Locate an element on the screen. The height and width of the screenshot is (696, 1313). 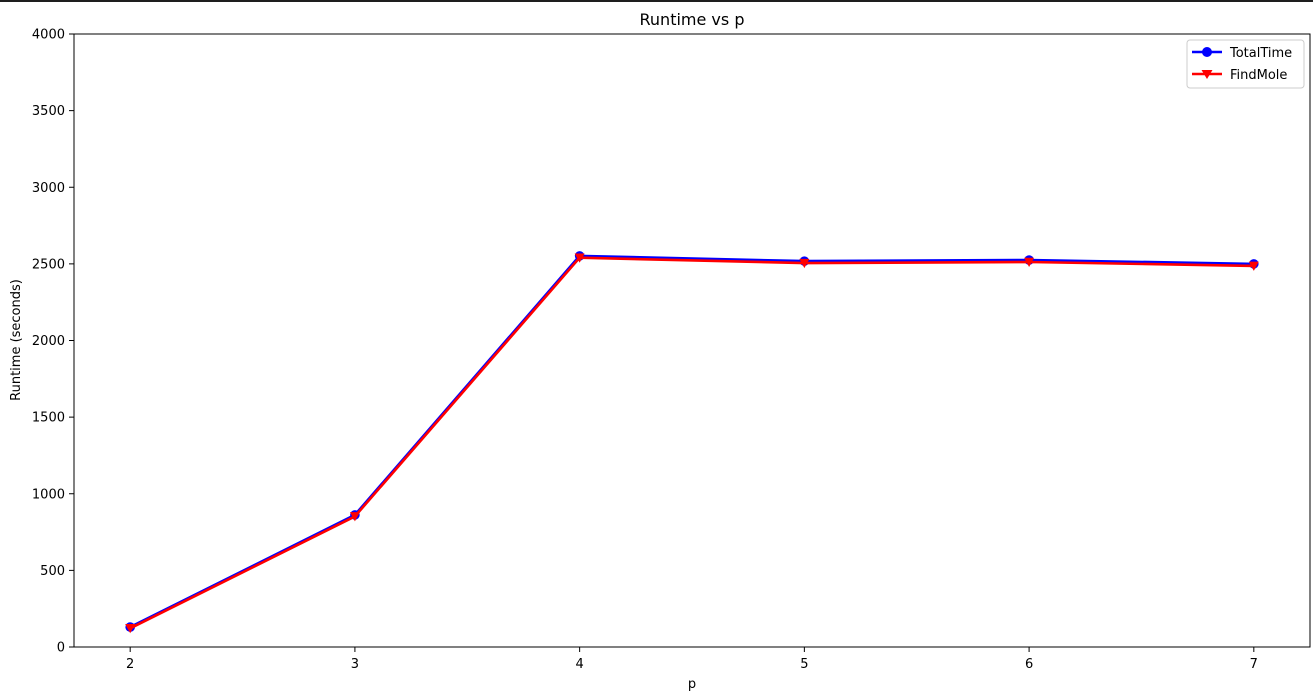
y-tick-label: 4000 is located at coordinates (48, 35).